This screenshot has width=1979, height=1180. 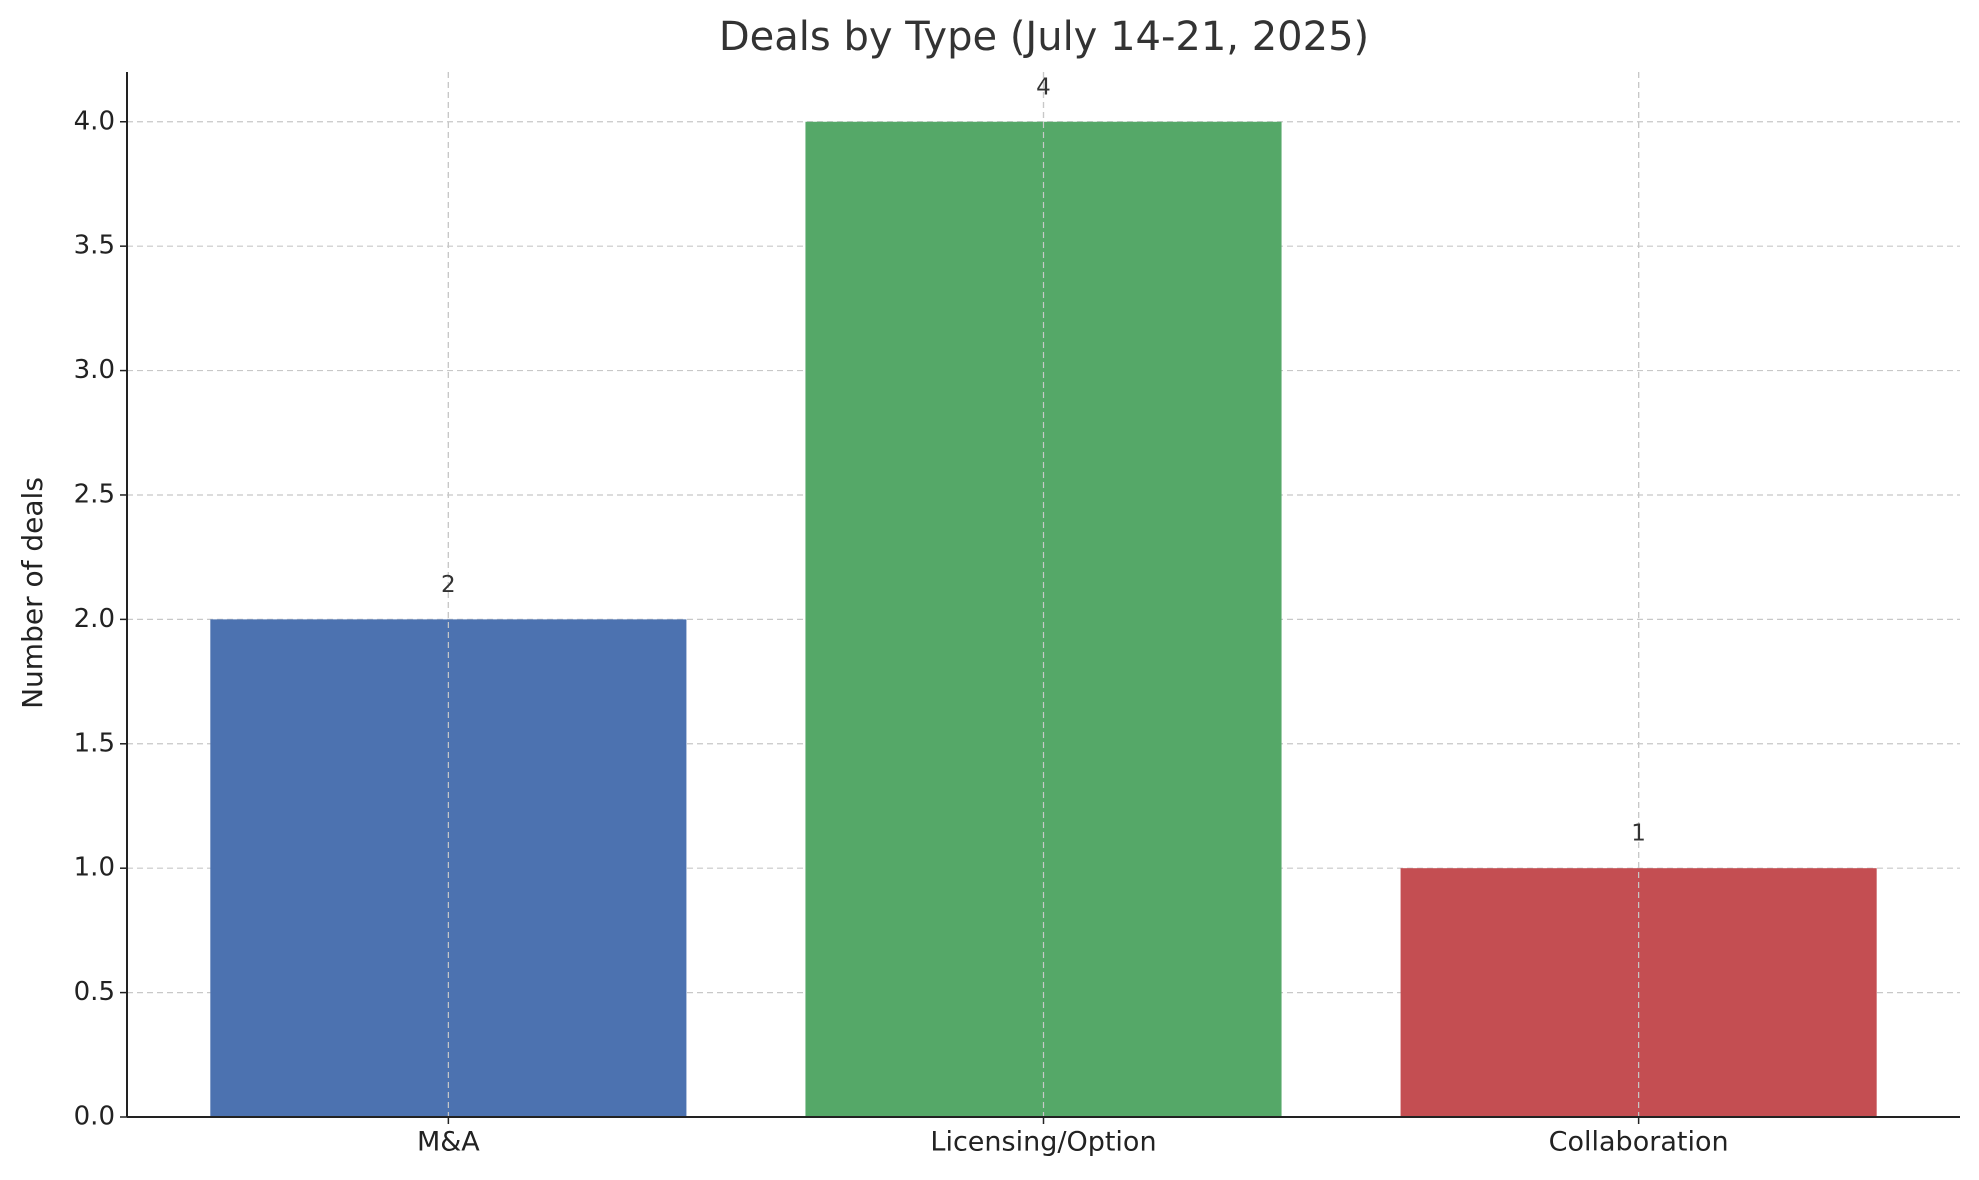 I want to click on y-tick-label: 2.0, so click(x=94, y=619).